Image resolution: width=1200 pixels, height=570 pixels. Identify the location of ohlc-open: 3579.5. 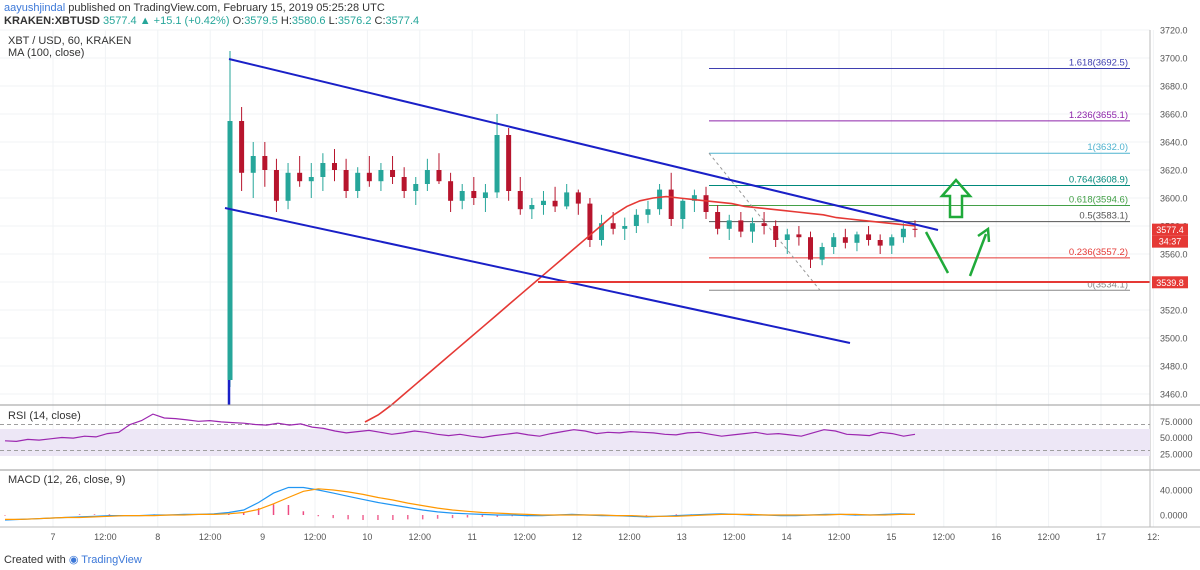
(261, 21).